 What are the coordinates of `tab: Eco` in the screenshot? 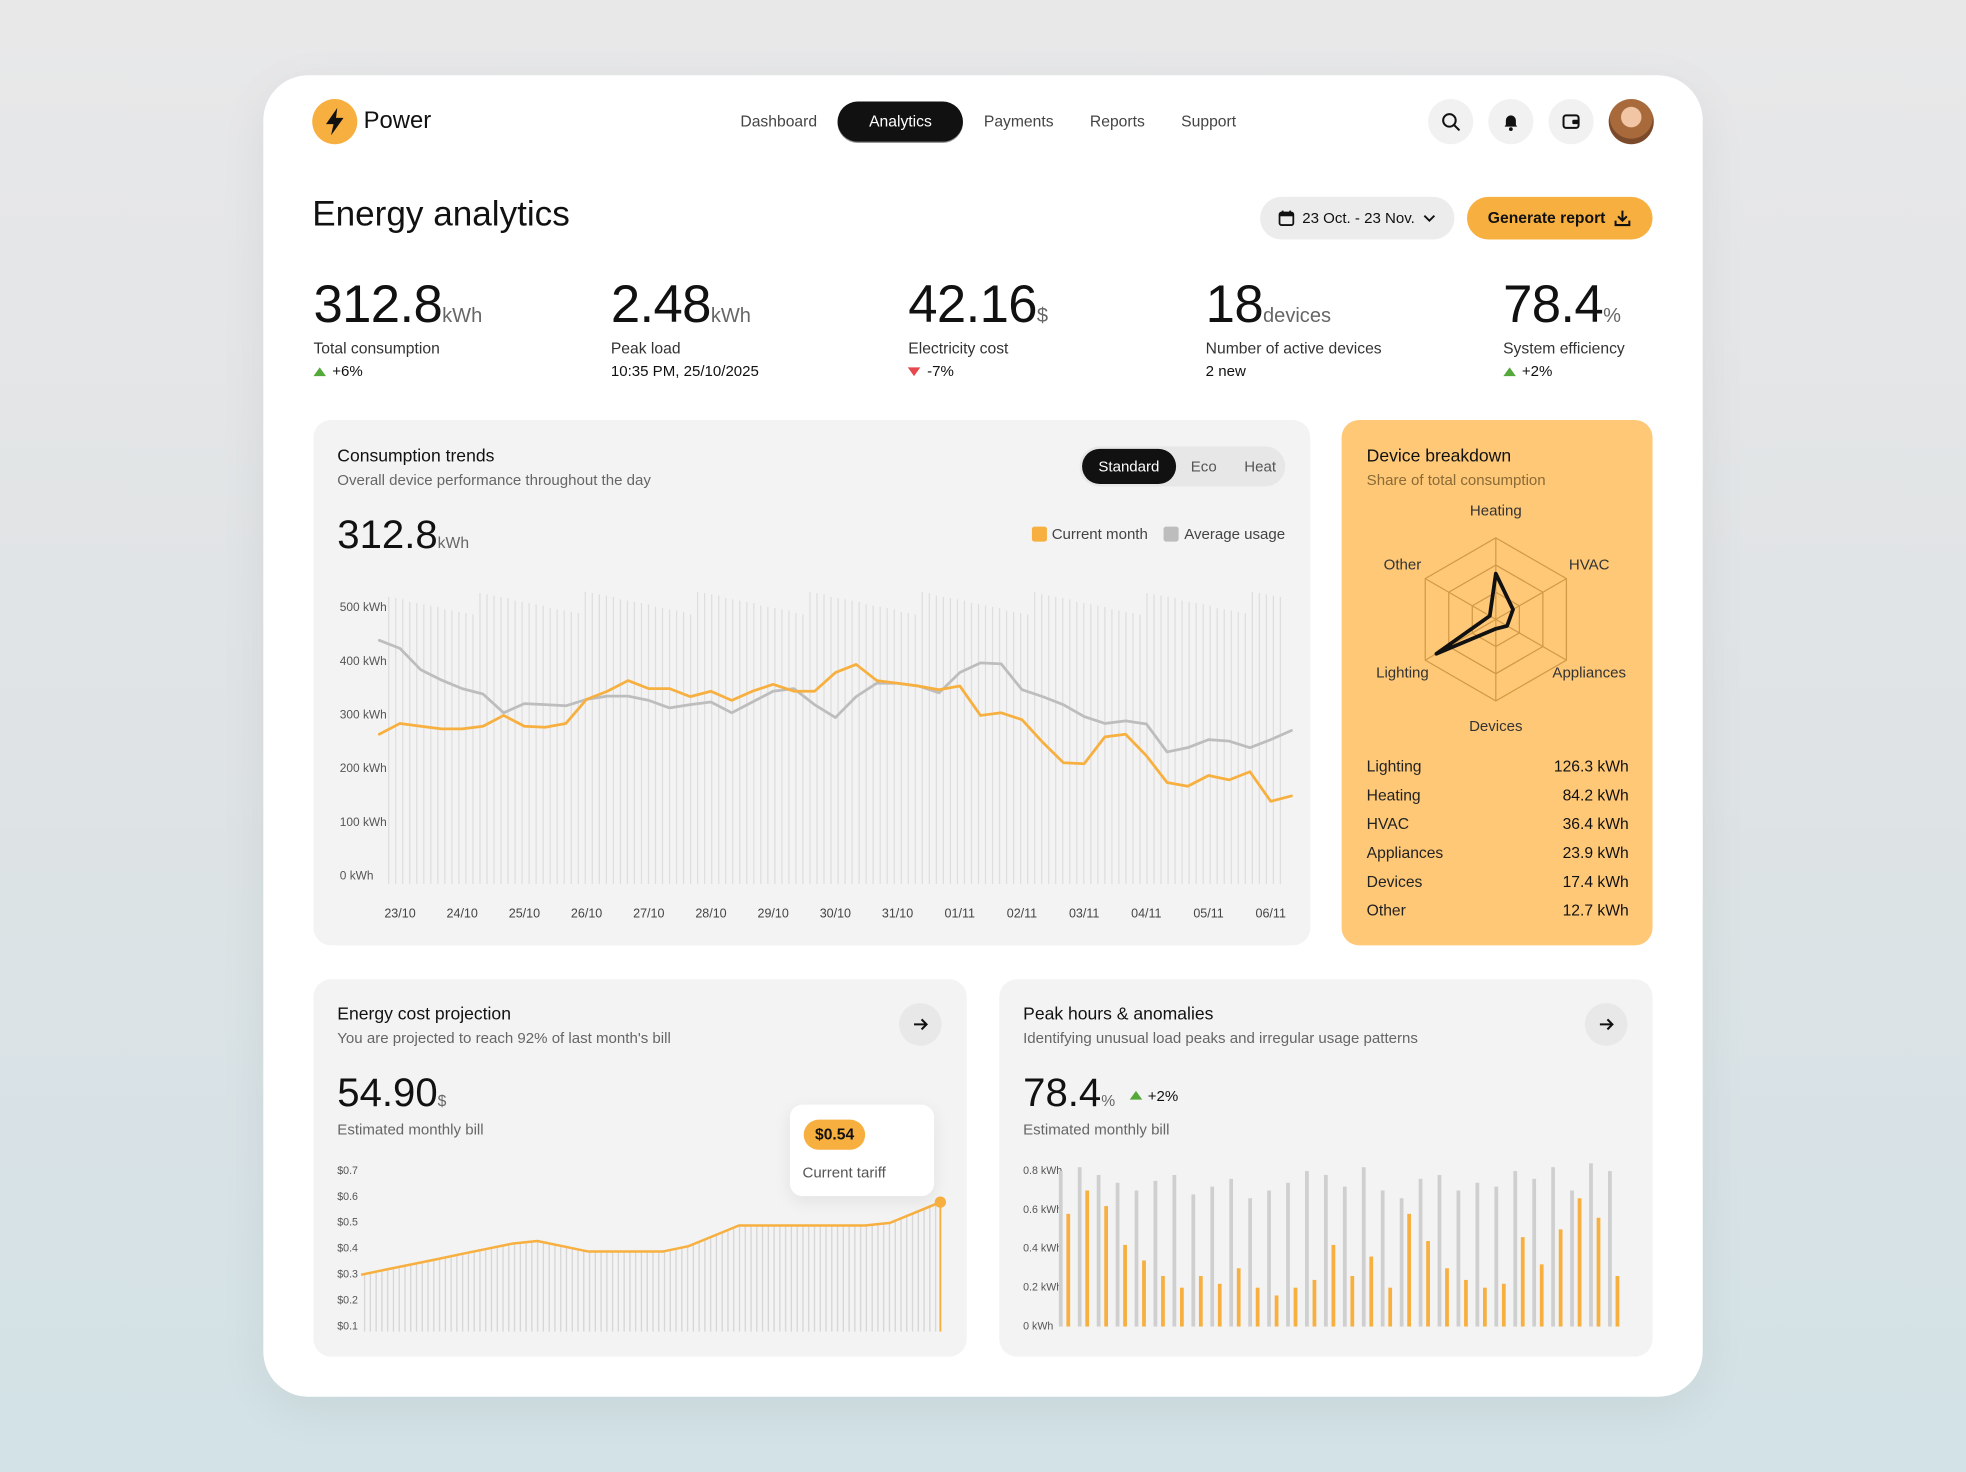 It's located at (1203, 466).